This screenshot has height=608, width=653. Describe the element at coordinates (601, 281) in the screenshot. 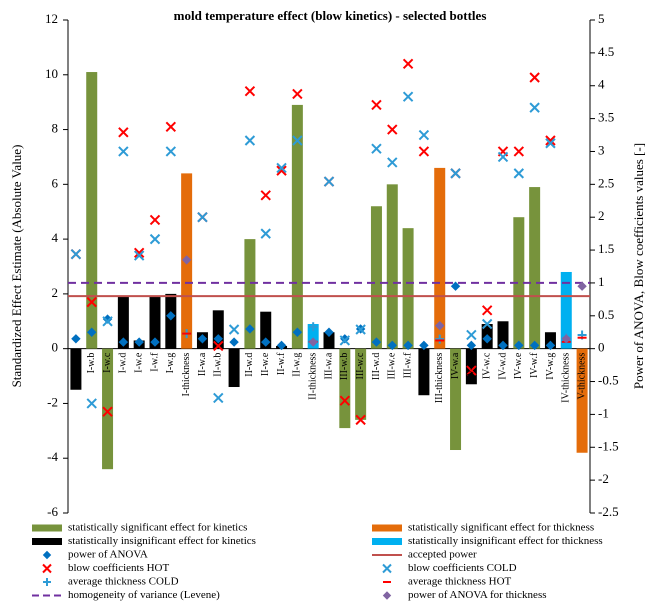

I see `y2-tick-label: 1` at that location.